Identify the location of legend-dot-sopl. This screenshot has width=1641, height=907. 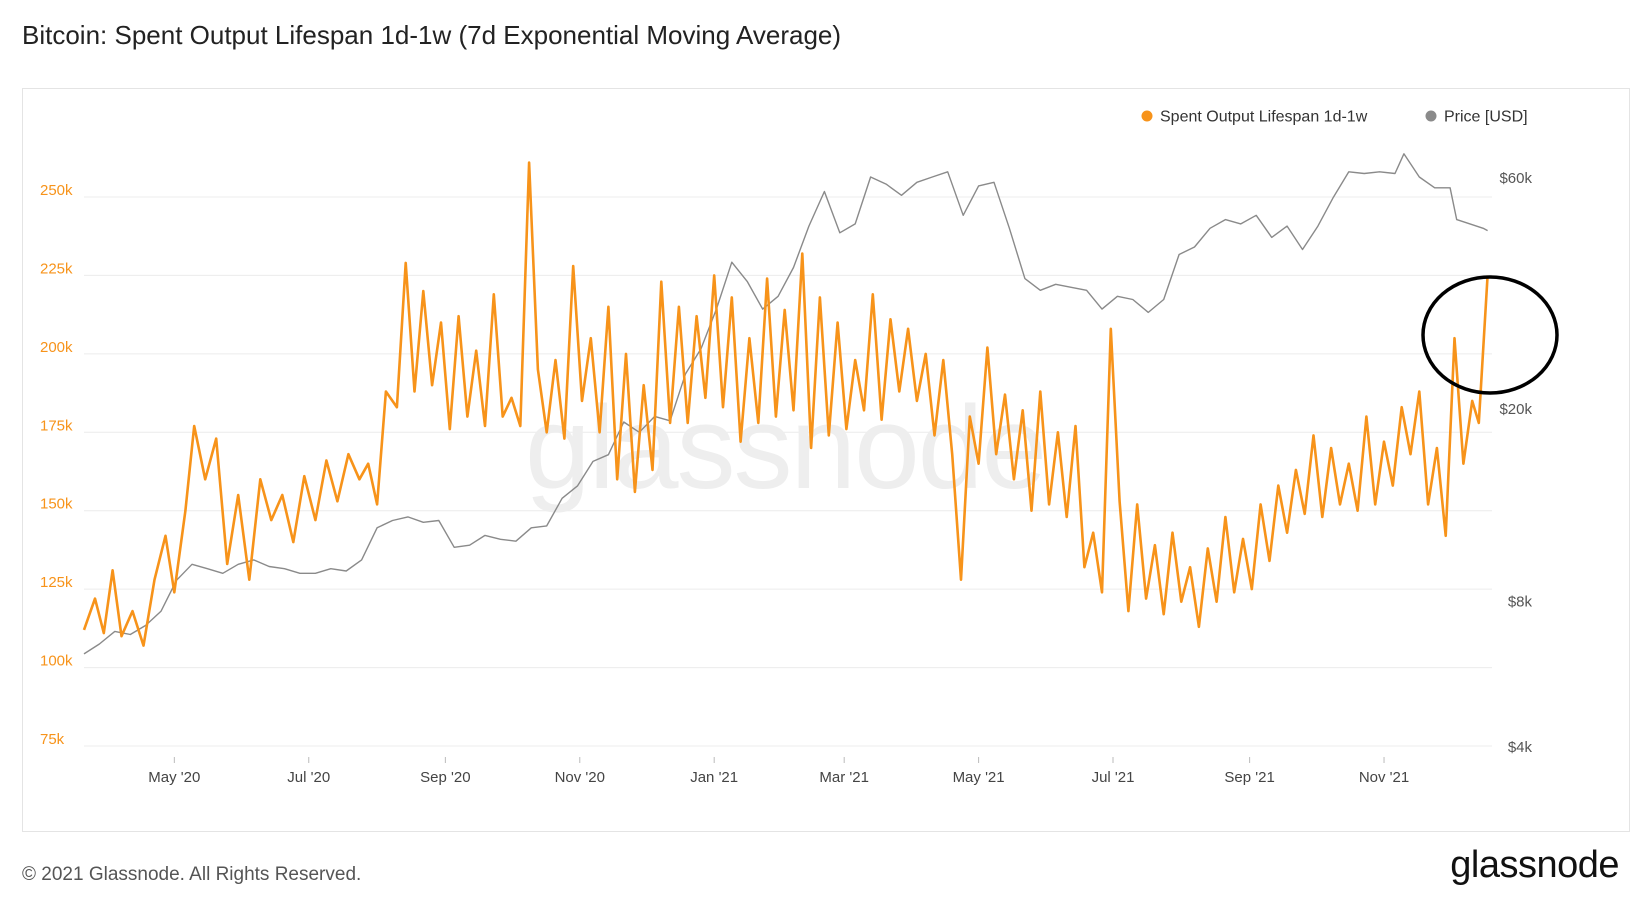
(1147, 116).